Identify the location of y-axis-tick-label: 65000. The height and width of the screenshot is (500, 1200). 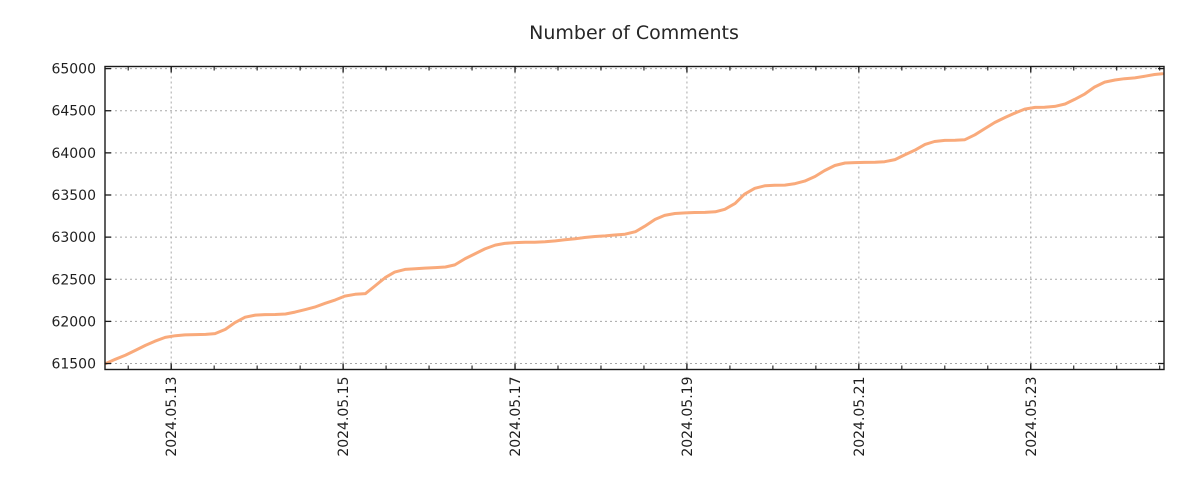
(73, 70).